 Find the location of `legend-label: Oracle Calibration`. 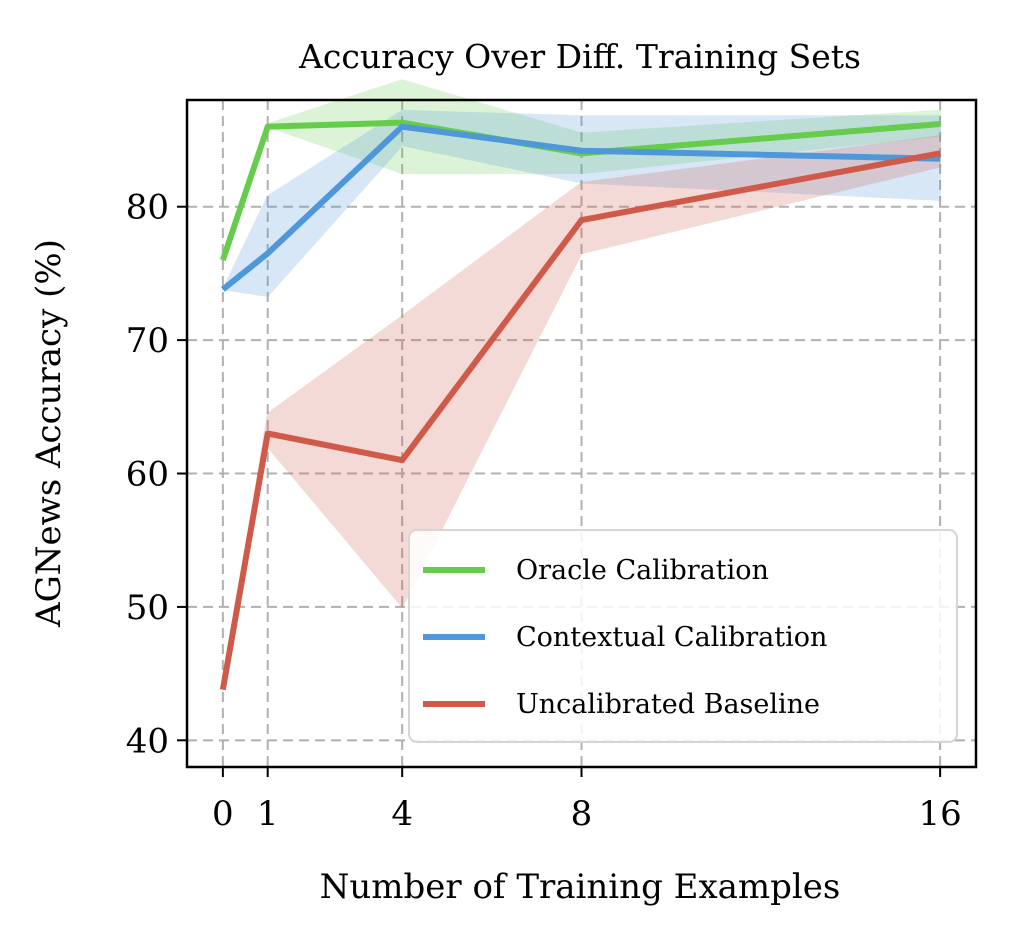

legend-label: Oracle Calibration is located at coordinates (642, 570).